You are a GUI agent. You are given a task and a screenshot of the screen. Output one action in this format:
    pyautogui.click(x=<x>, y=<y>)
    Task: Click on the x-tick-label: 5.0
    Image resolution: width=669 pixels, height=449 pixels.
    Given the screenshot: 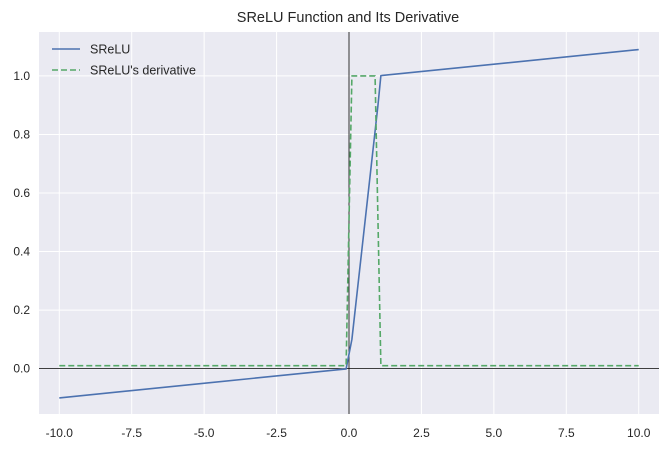 What is the action you would take?
    pyautogui.click(x=494, y=433)
    